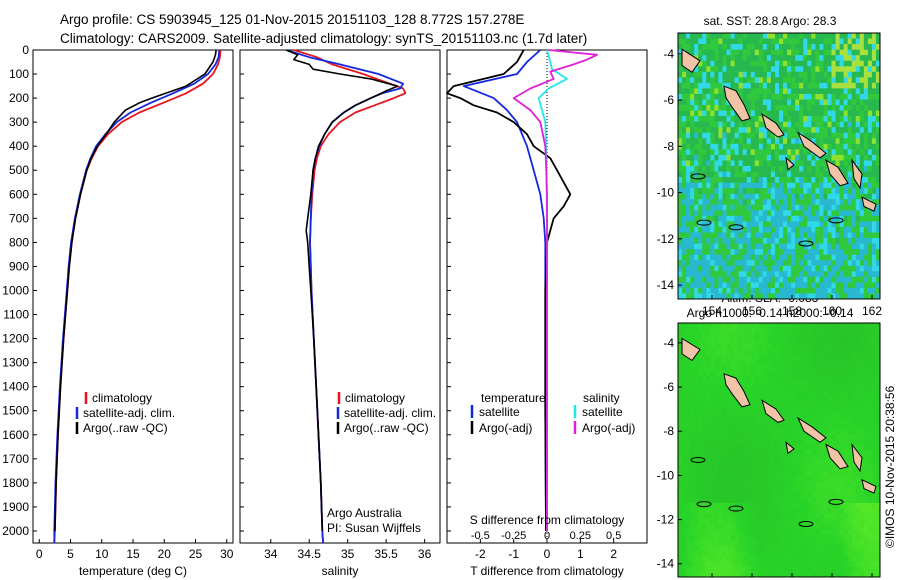 The width and height of the screenshot is (900, 580). What do you see at coordinates (601, 398) in the screenshot?
I see `legend3-sal-head: salinity` at bounding box center [601, 398].